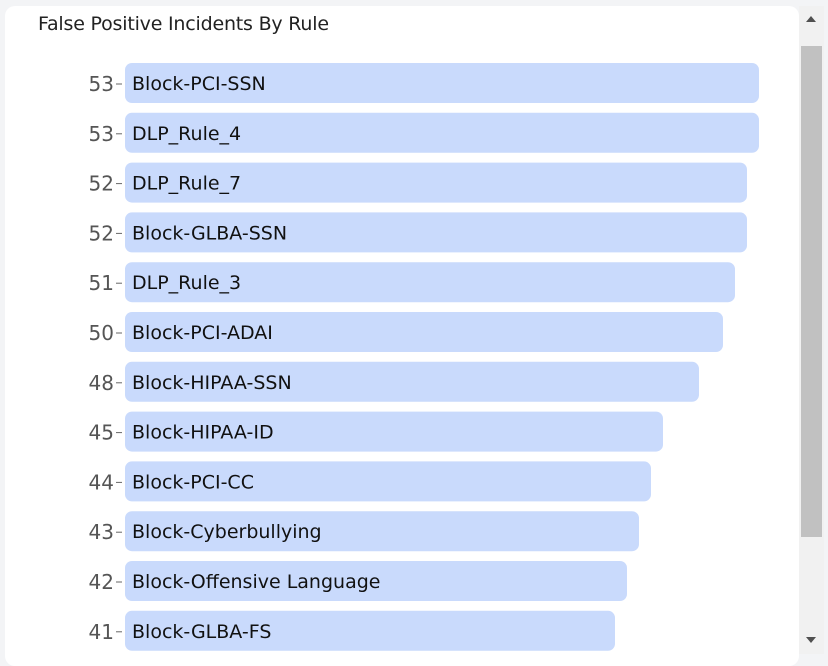  I want to click on bar-label: Block-PCI-CC, so click(193, 482).